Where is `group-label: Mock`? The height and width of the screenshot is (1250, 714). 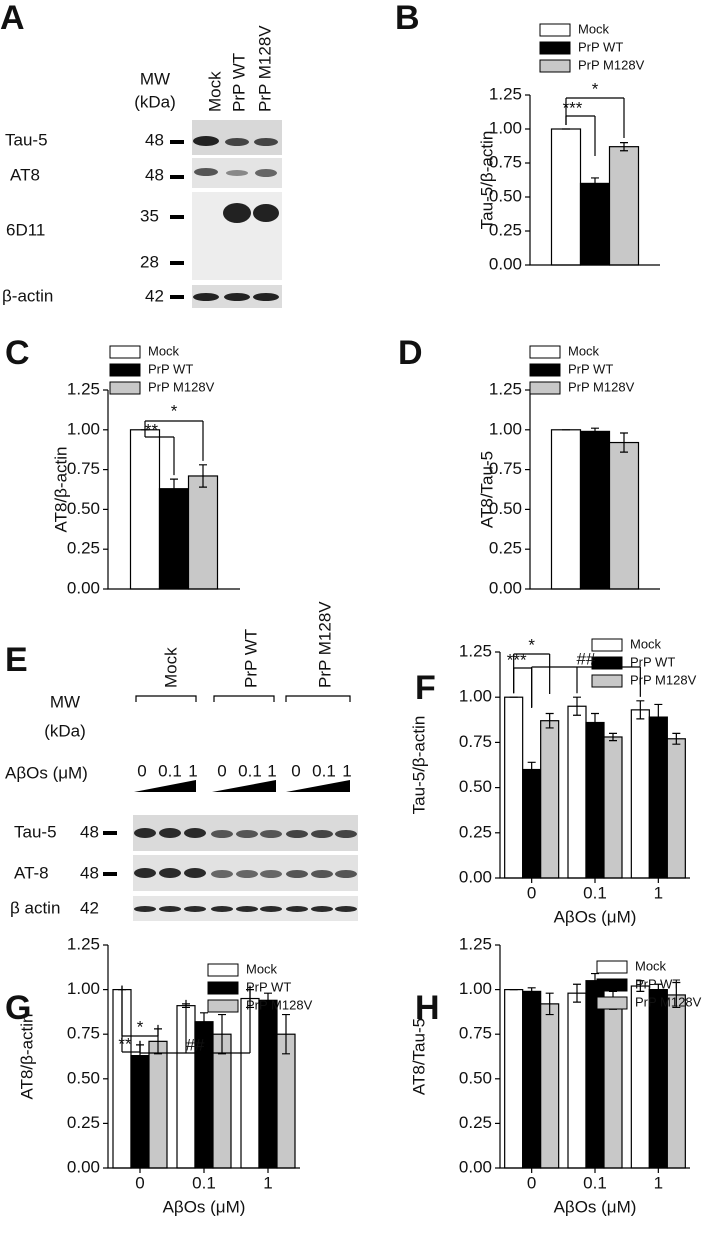
group-label: Mock is located at coordinates (170, 667).